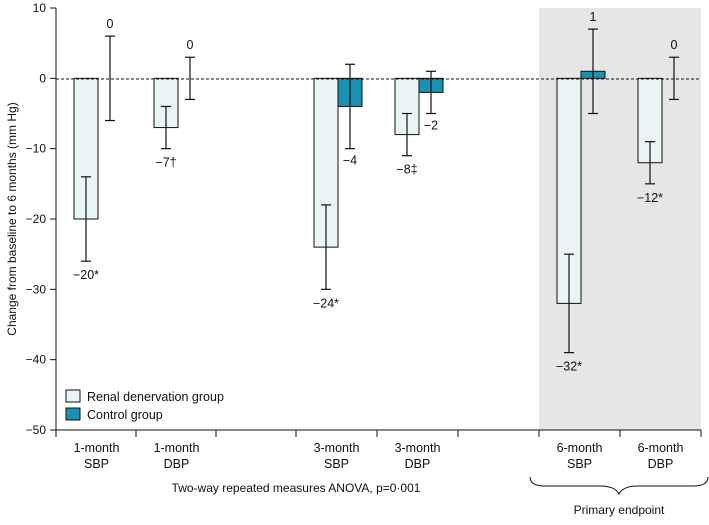  I want to click on data-label-renal: −24*, so click(326, 303).